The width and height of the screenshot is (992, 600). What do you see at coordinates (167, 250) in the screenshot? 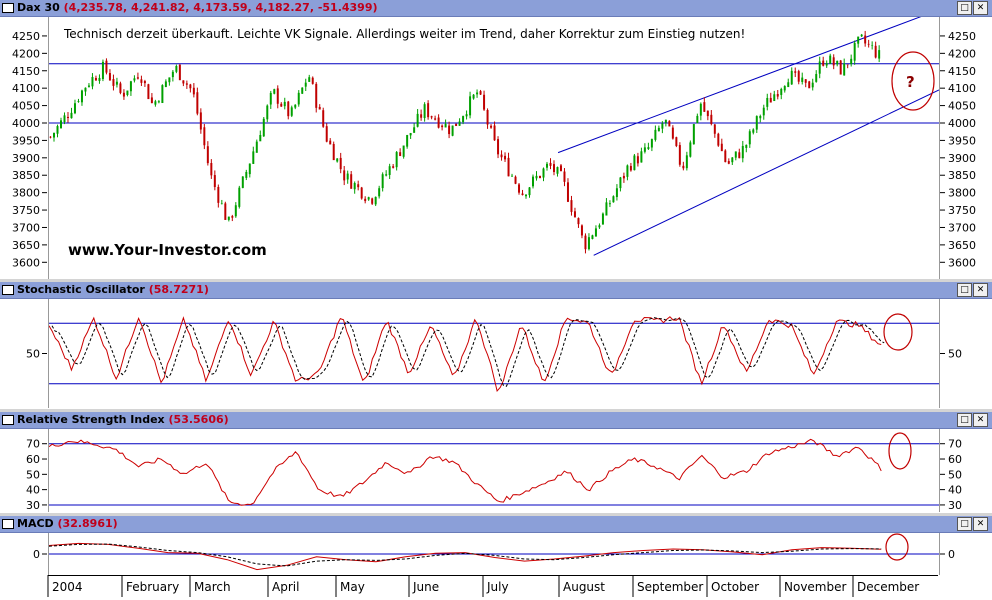
I see `watermark: www.Your-Investor.com` at bounding box center [167, 250].